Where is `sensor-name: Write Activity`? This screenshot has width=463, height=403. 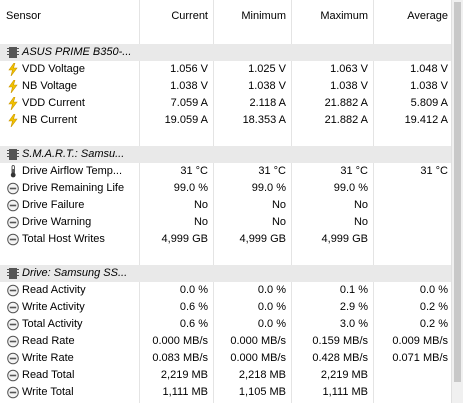 sensor-name: Write Activity is located at coordinates (53, 307).